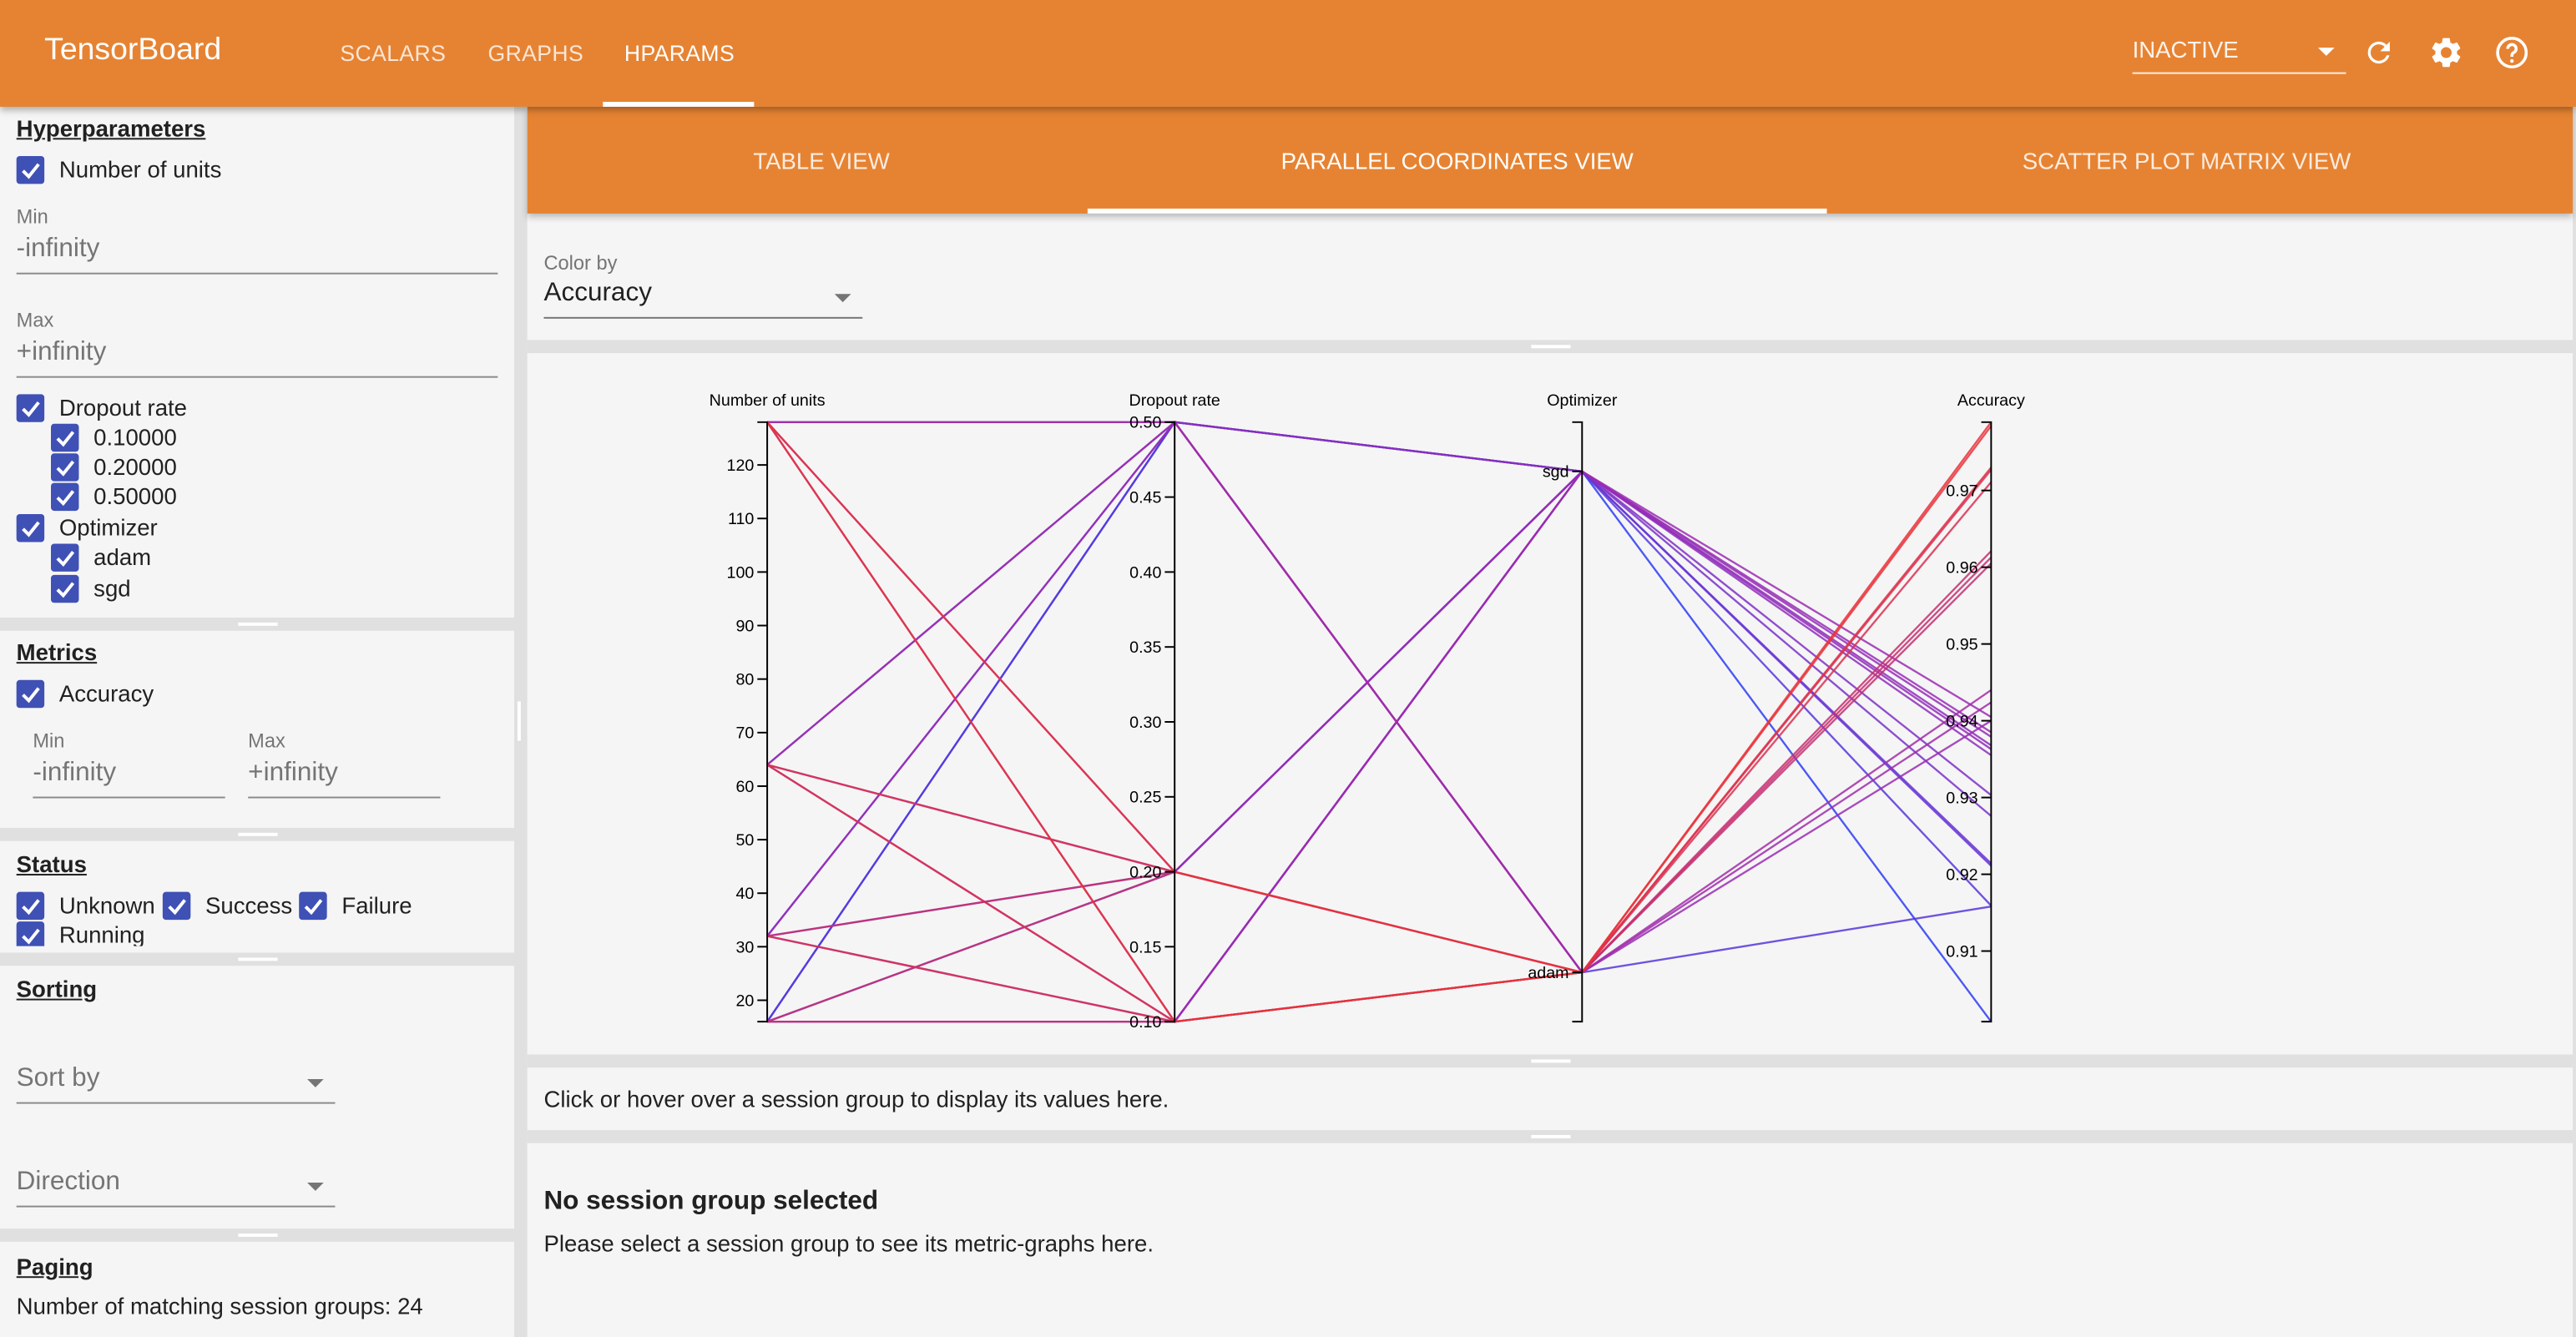  Describe the element at coordinates (106, 906) in the screenshot. I see `checkbox-label: Unknown` at that location.